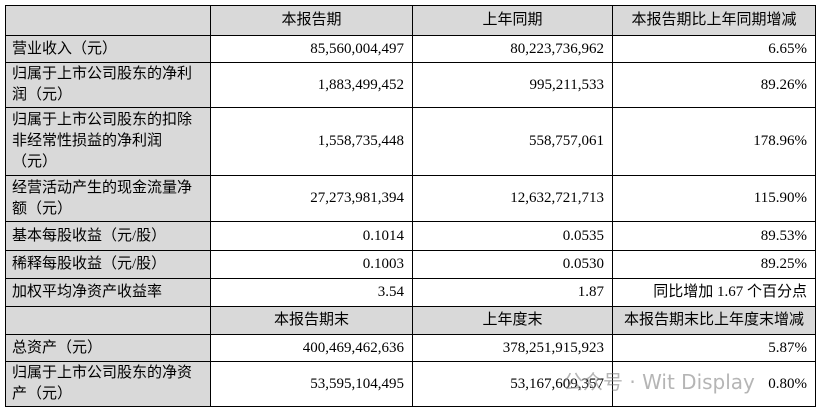 The width and height of the screenshot is (820, 411). Describe the element at coordinates (512, 236) in the screenshot. I see `value-cell: 0.0535` at that location.